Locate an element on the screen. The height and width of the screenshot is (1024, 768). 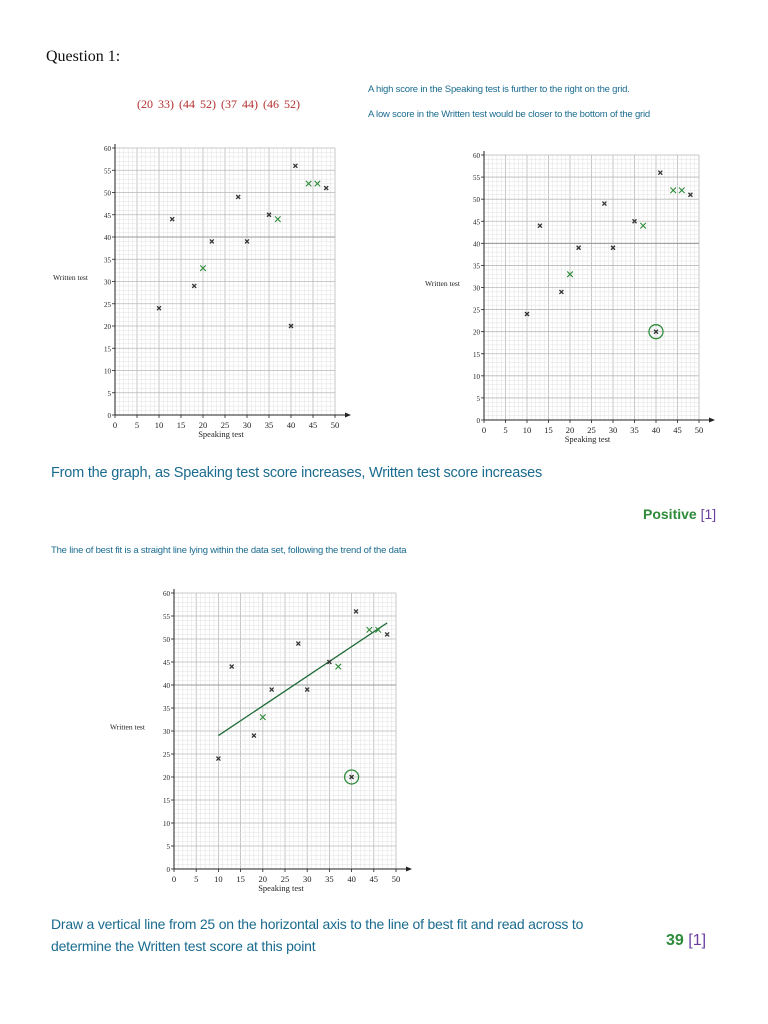
x-tick-label: 45 is located at coordinates (677, 430).